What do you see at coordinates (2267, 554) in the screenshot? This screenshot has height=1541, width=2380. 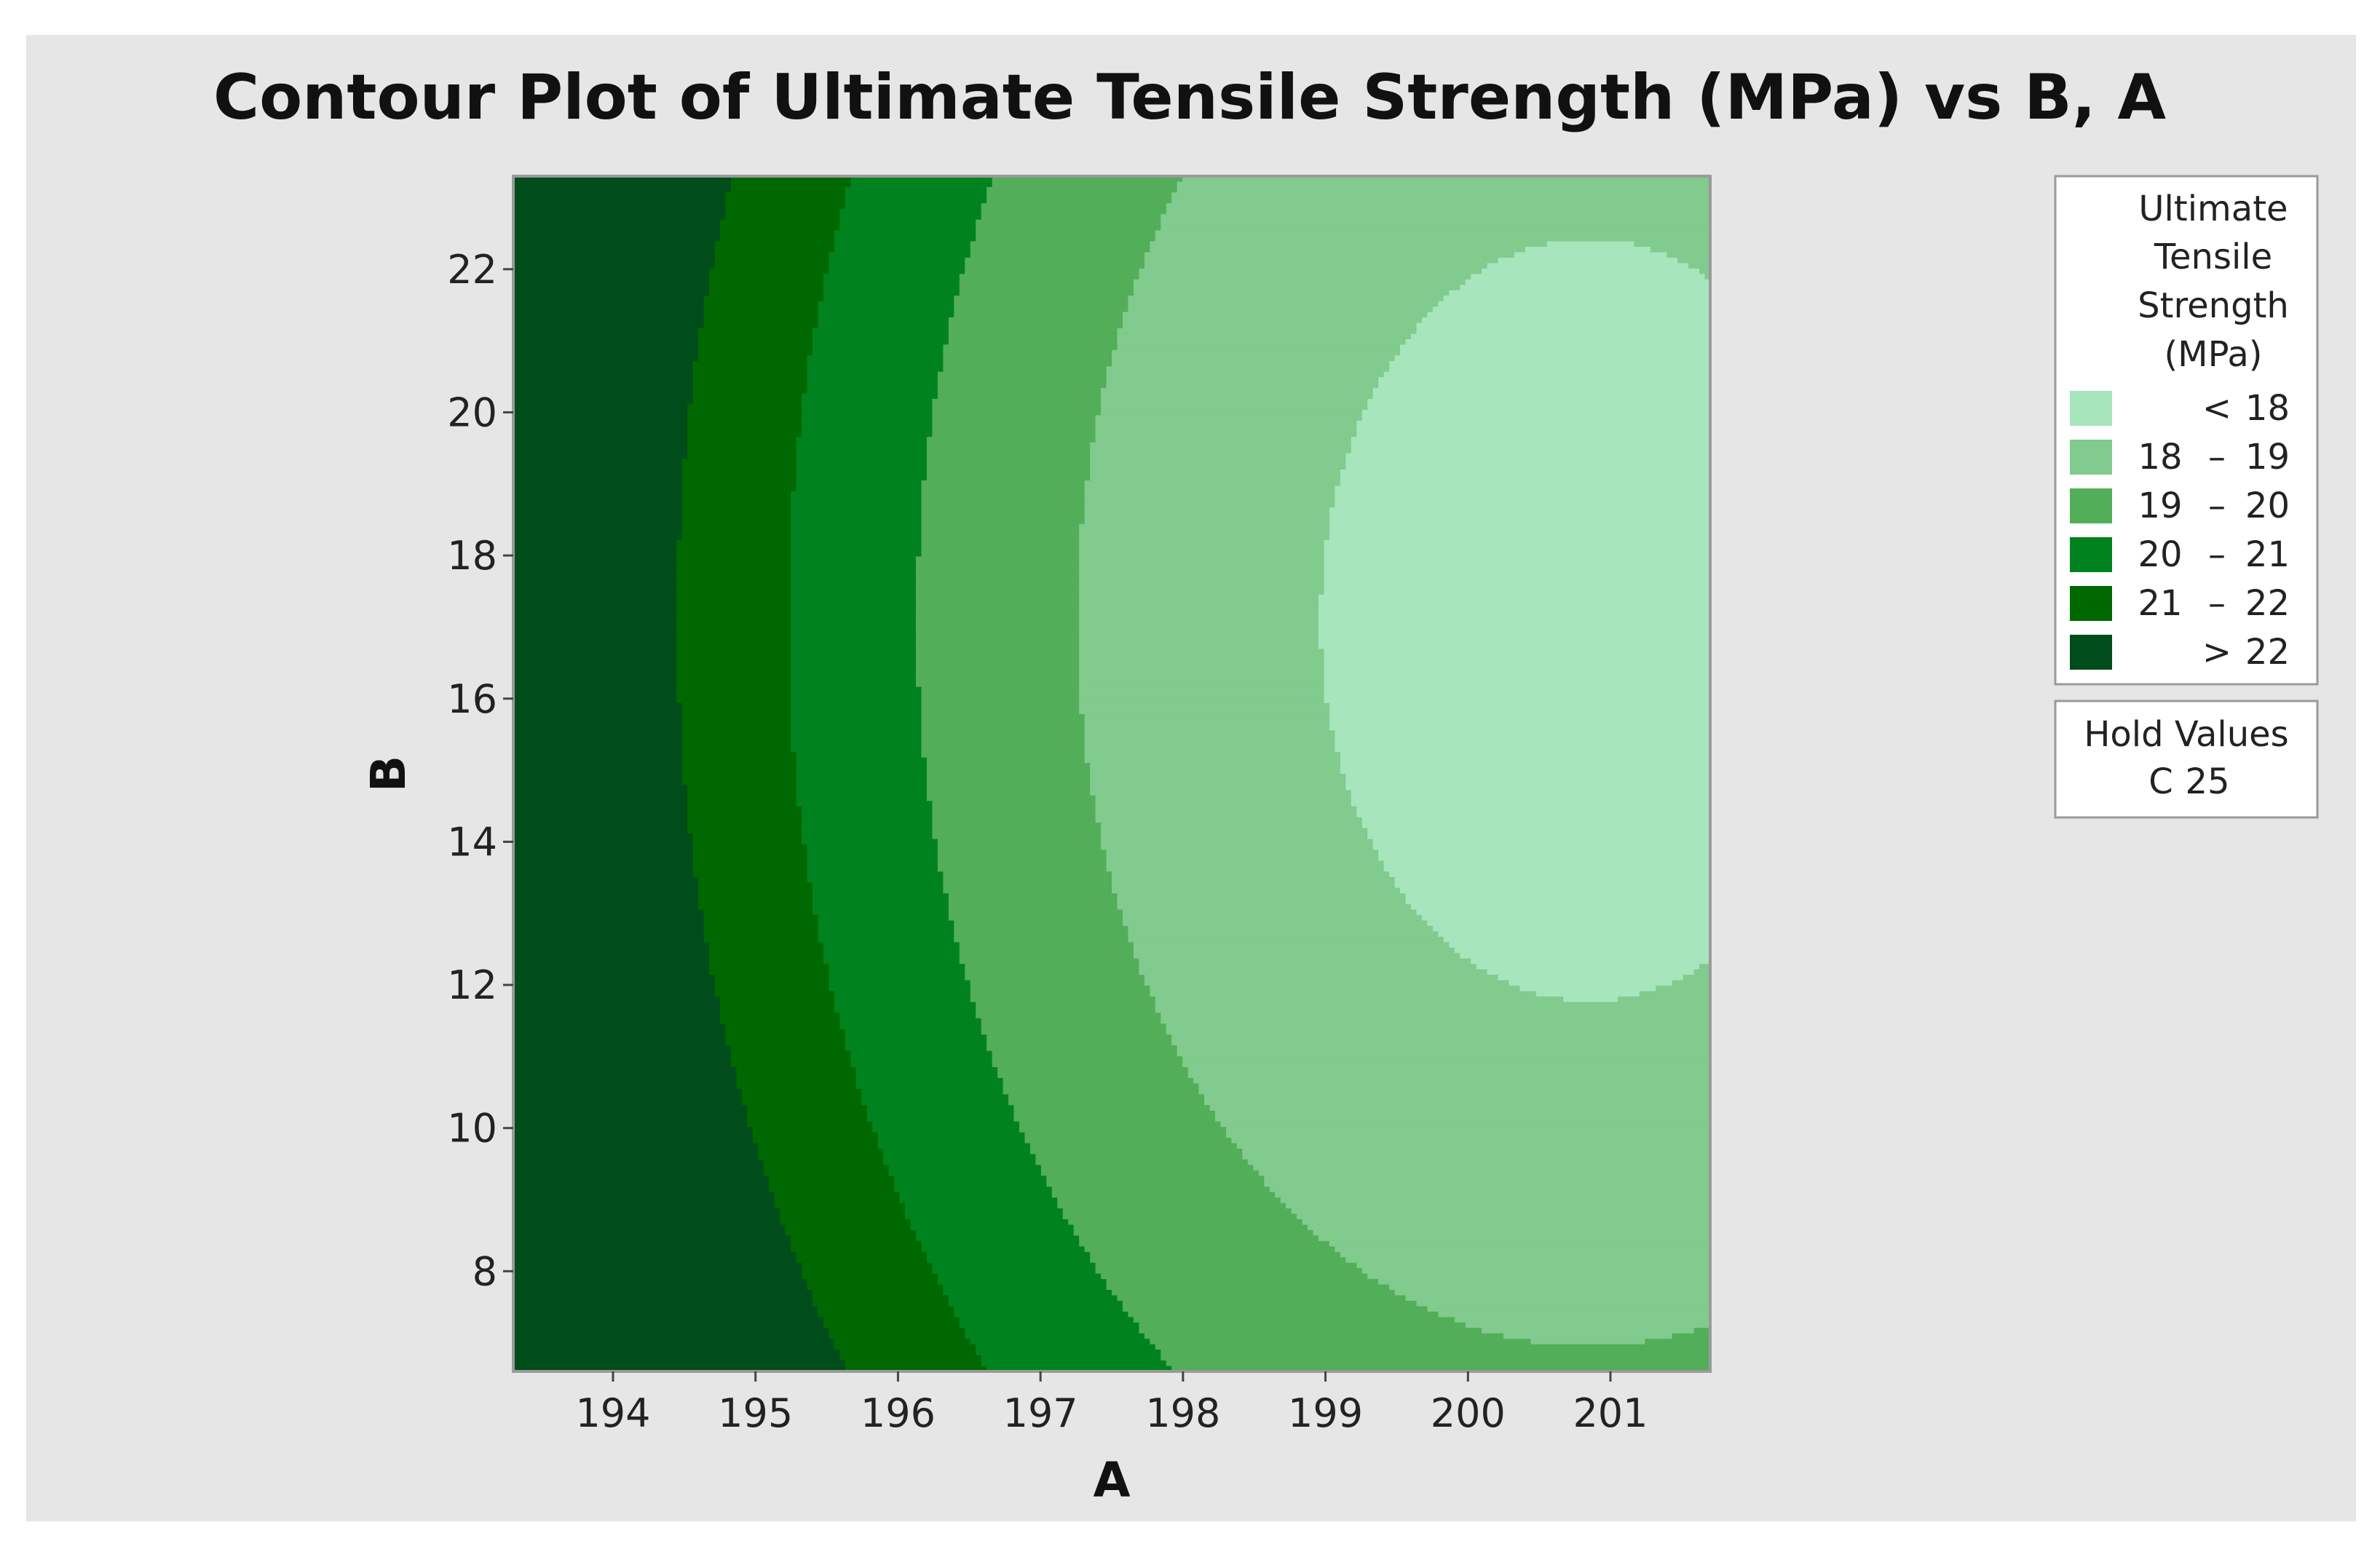 I see `legend-high-value: 21` at bounding box center [2267, 554].